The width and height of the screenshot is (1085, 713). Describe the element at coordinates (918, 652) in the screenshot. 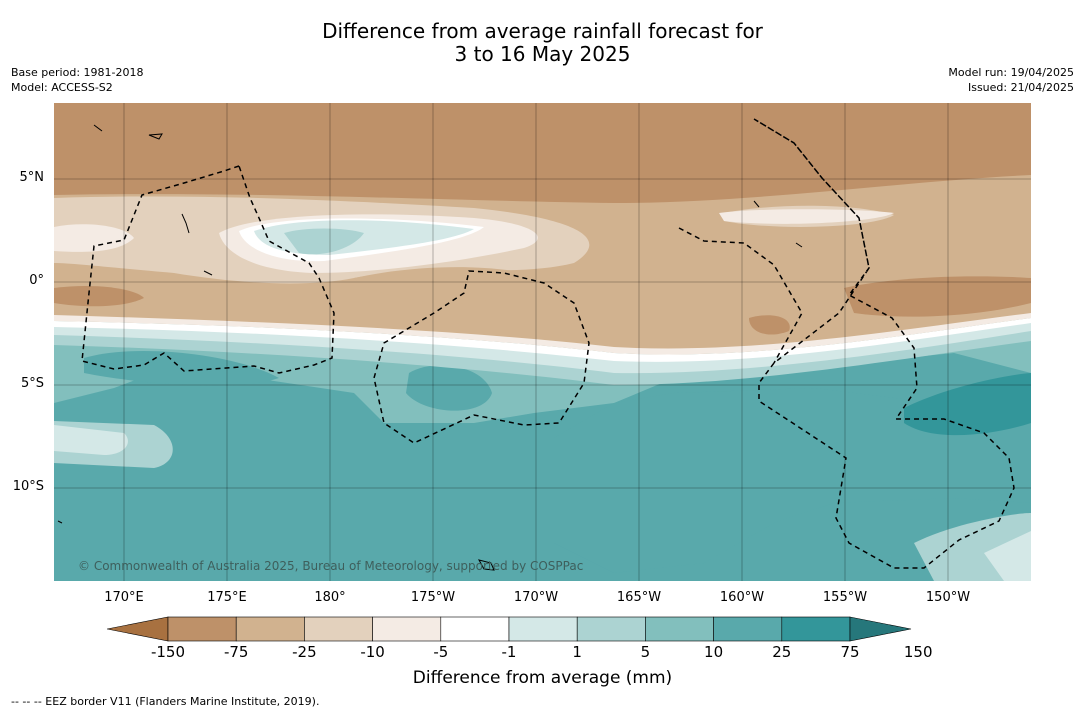

I see `colorbar-tick-label: 150` at that location.